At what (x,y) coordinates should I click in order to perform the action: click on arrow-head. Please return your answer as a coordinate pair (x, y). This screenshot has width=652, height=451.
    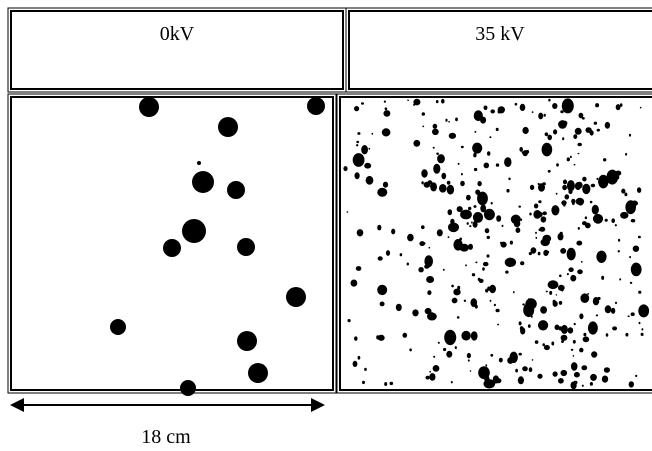
    Looking at the image, I should click on (318, 405).